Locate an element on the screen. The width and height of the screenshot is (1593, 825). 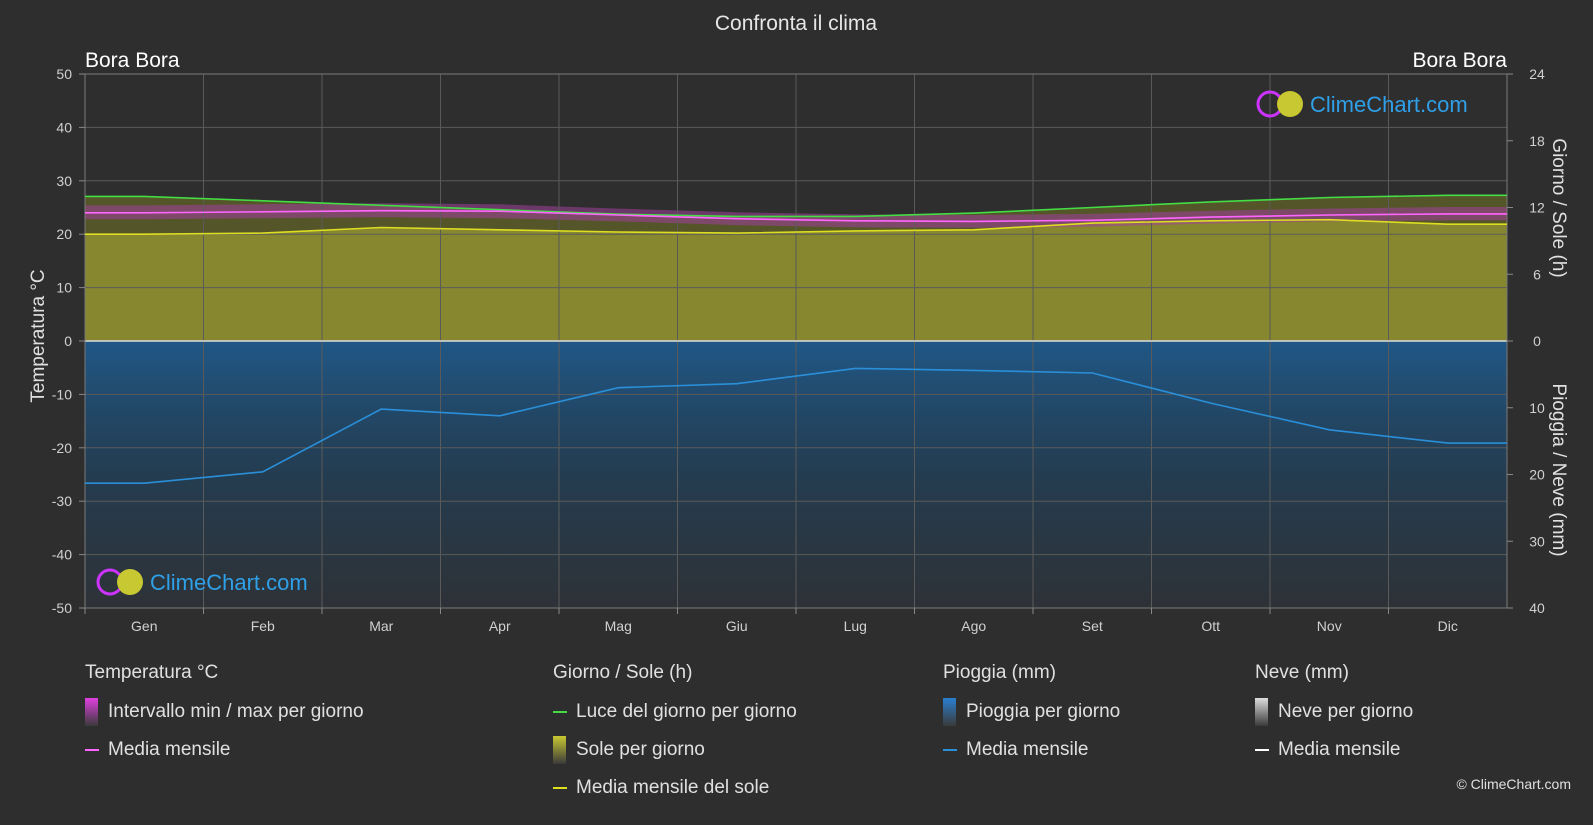
y-tick-left: 50 is located at coordinates (64, 74).